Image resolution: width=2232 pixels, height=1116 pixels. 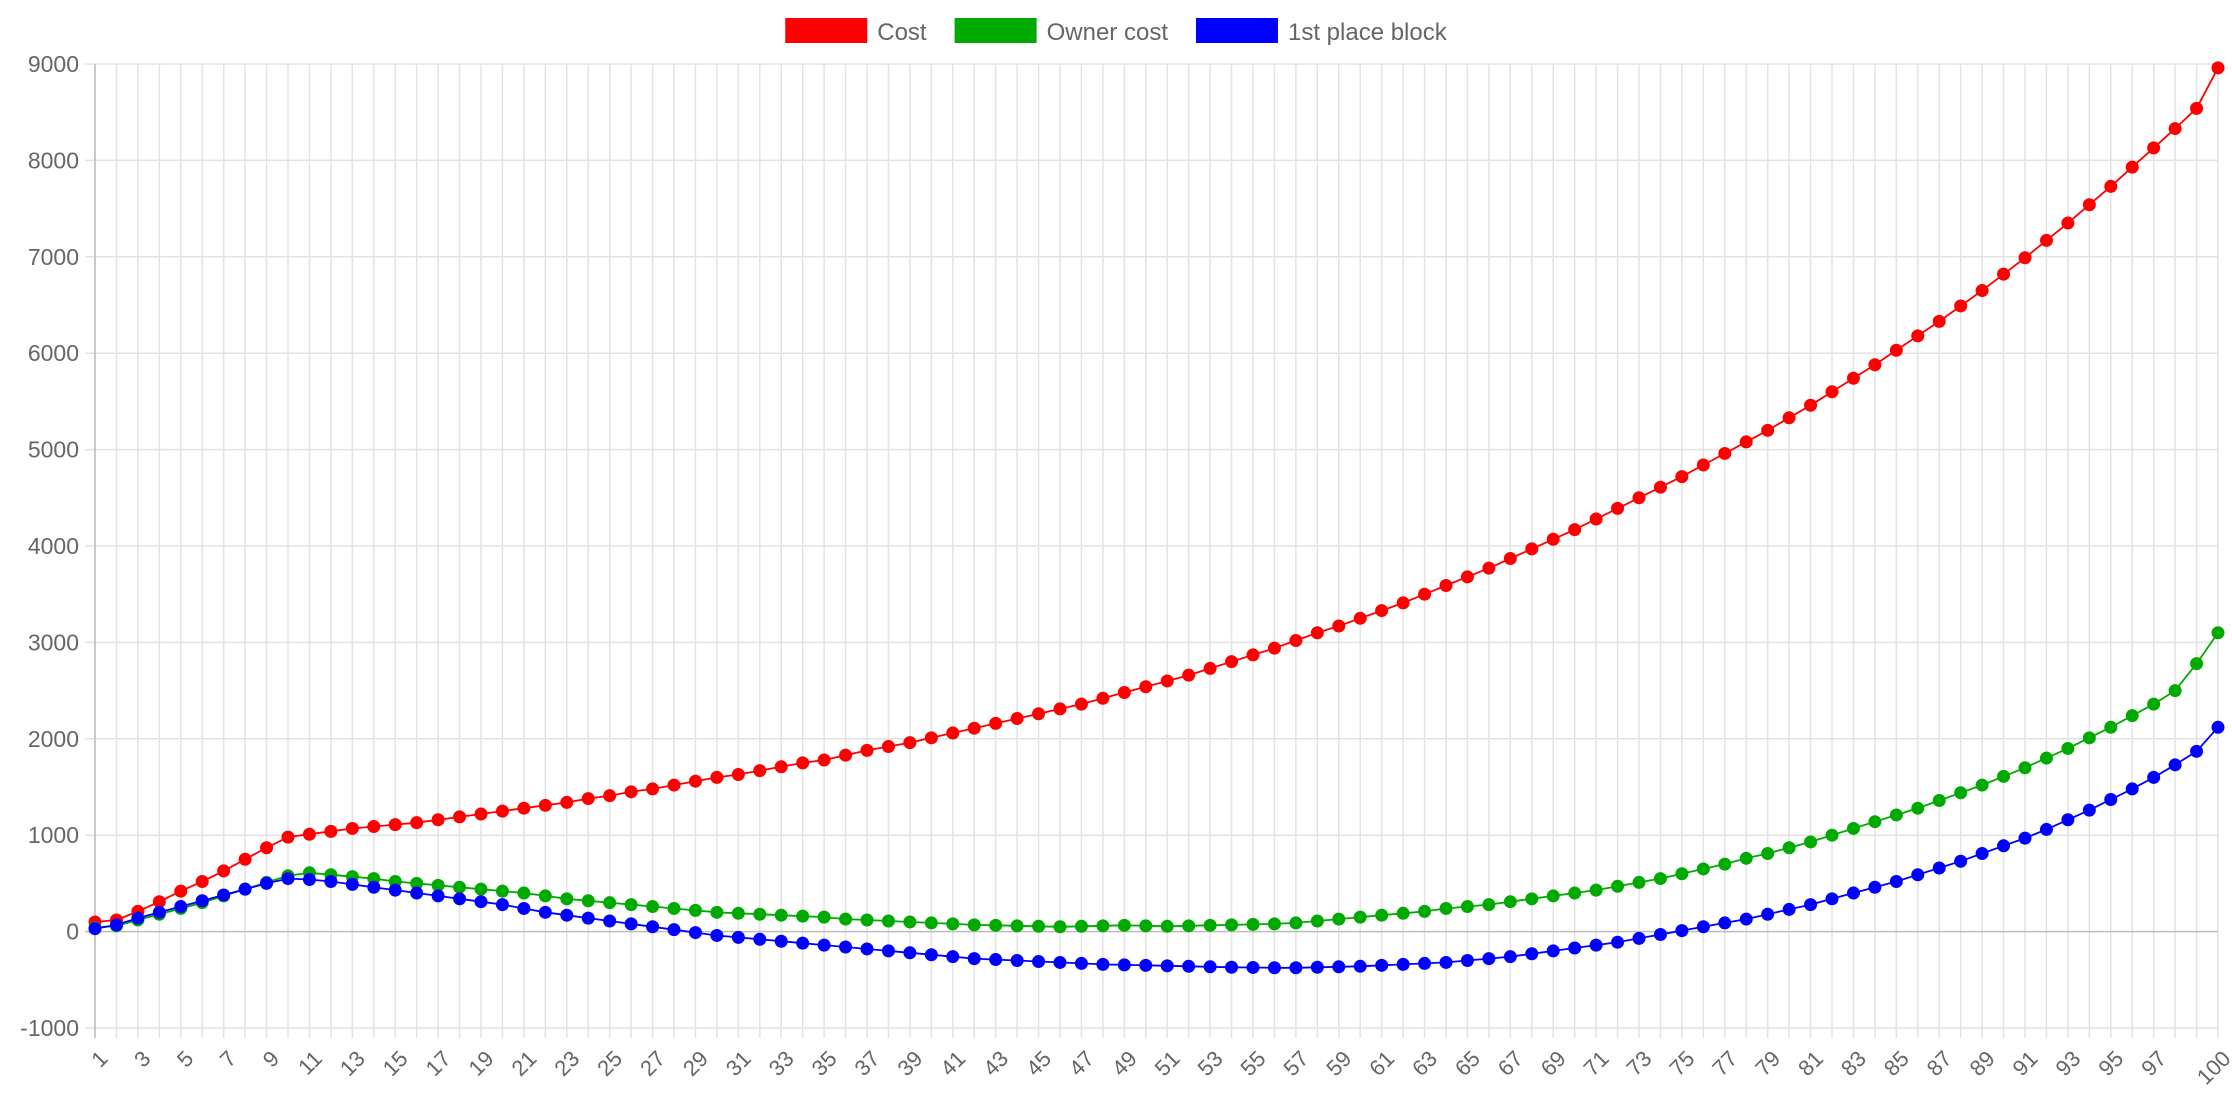 I want to click on x-tick-label: 63, so click(x=1424, y=1063).